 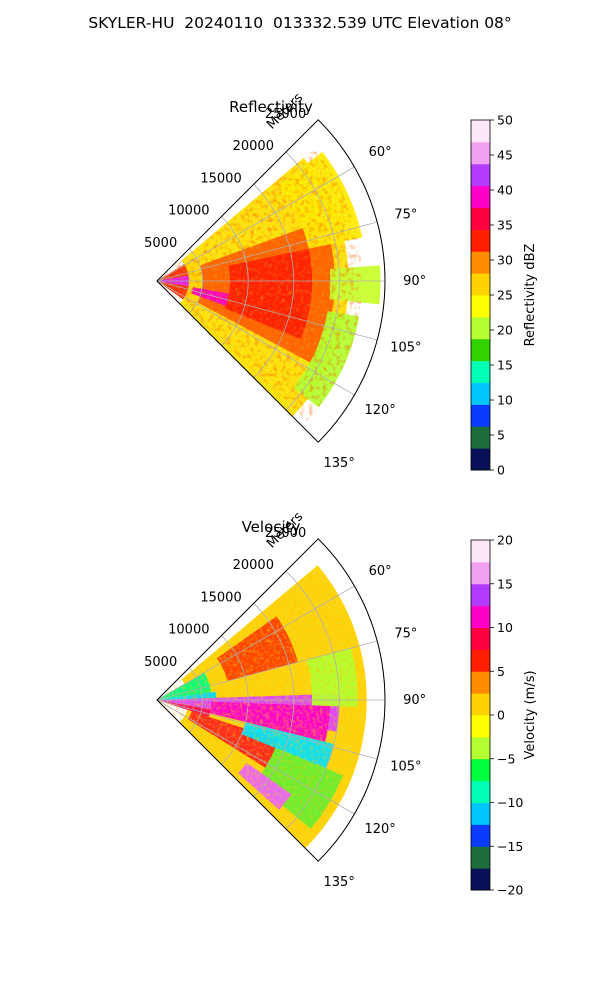 What do you see at coordinates (505, 260) in the screenshot?
I see `colorbar-tick-label: 30` at bounding box center [505, 260].